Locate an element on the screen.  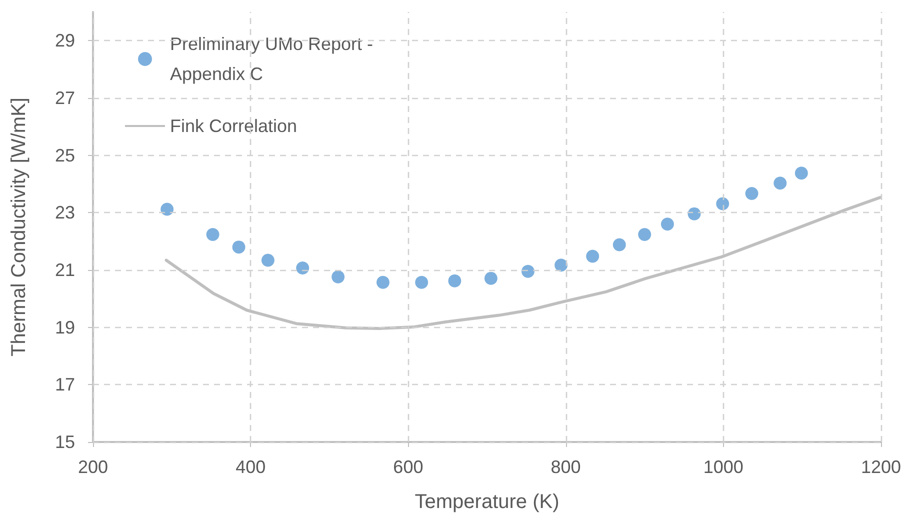
legend-label: Preliminary UMo Report - Appendix C is located at coordinates (274, 59).